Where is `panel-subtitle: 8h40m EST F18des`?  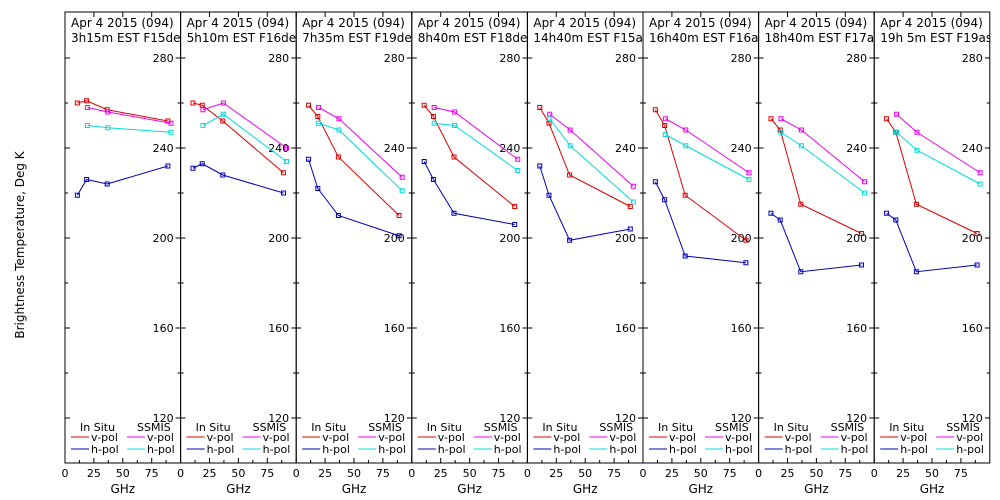
panel-subtitle: 8h40m EST F18des is located at coordinates (476, 38).